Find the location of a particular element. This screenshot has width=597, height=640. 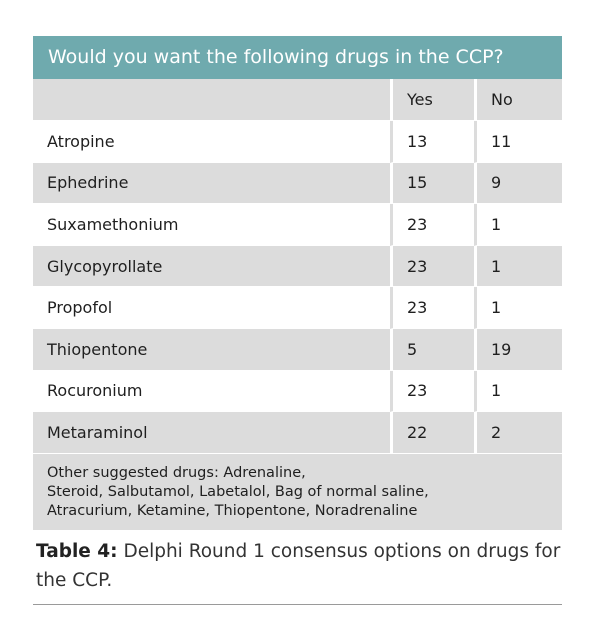

table-row: Ephedrine 15 9 is located at coordinates (297, 183).